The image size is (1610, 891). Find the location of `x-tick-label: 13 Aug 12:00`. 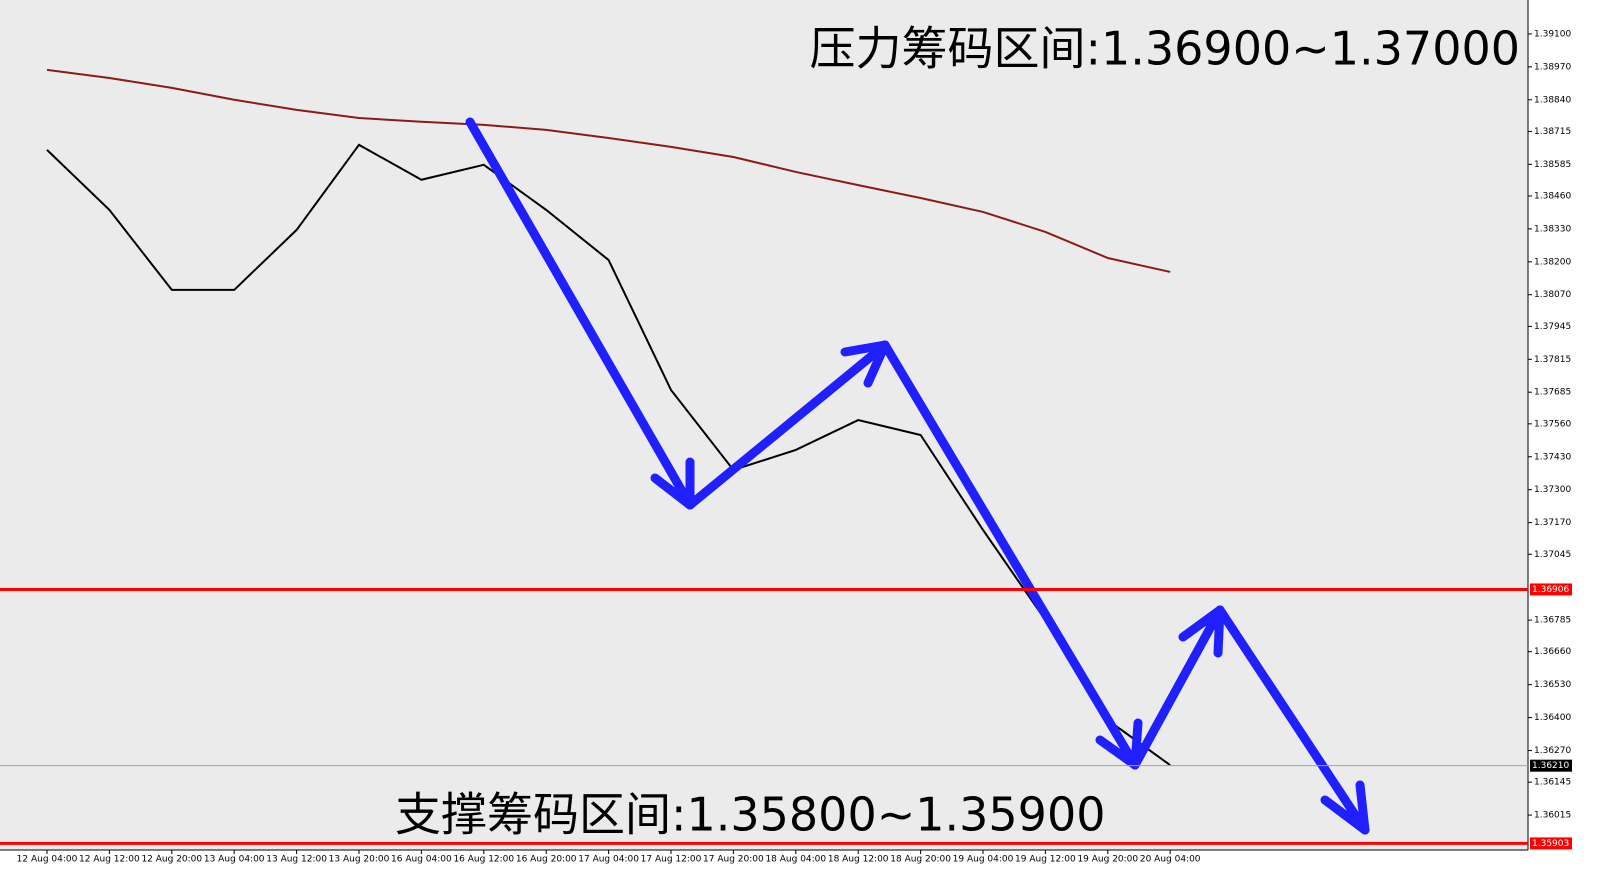

x-tick-label: 13 Aug 12:00 is located at coordinates (296, 860).